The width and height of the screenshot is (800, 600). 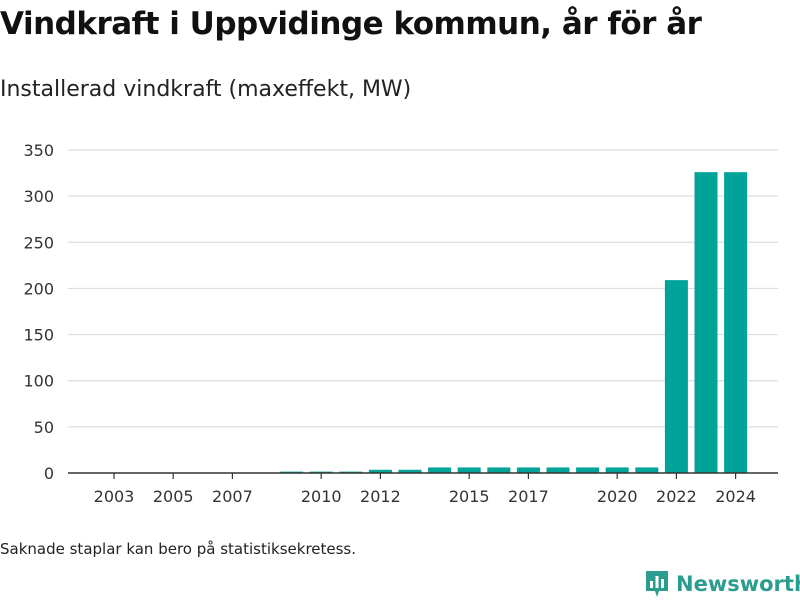 What do you see at coordinates (676, 496) in the screenshot?
I see `x-tick-label: 2022` at bounding box center [676, 496].